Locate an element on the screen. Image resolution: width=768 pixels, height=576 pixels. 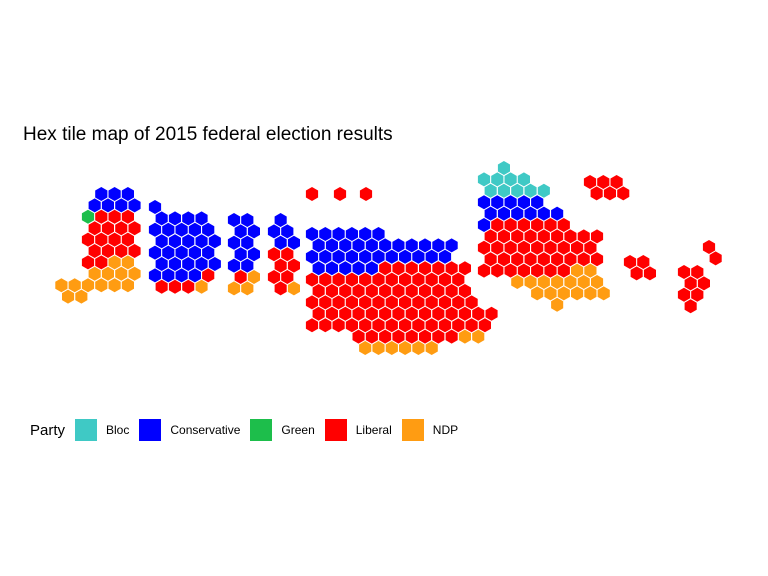
legend-label-liberal: Liberal is located at coordinates (373, 430).